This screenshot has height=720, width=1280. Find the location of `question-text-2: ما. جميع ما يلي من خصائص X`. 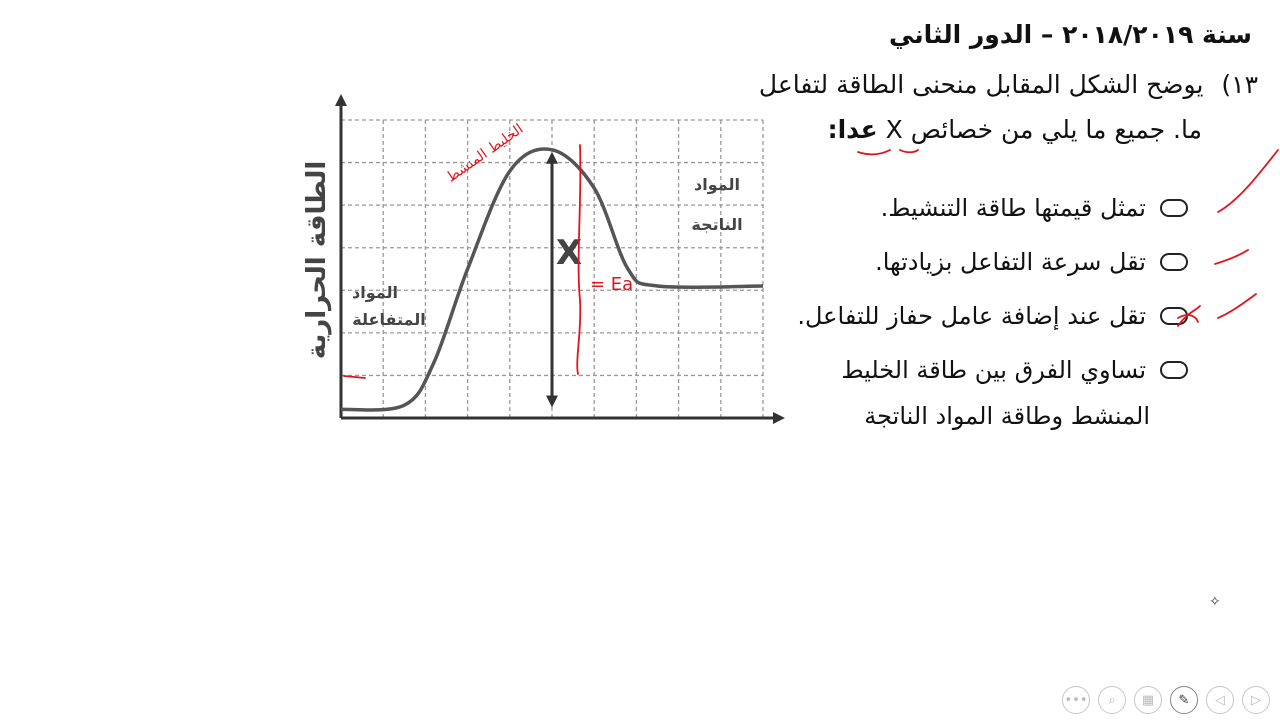

question-text-2: ما. جميع ما يلي من خصائص X is located at coordinates (1043, 129).